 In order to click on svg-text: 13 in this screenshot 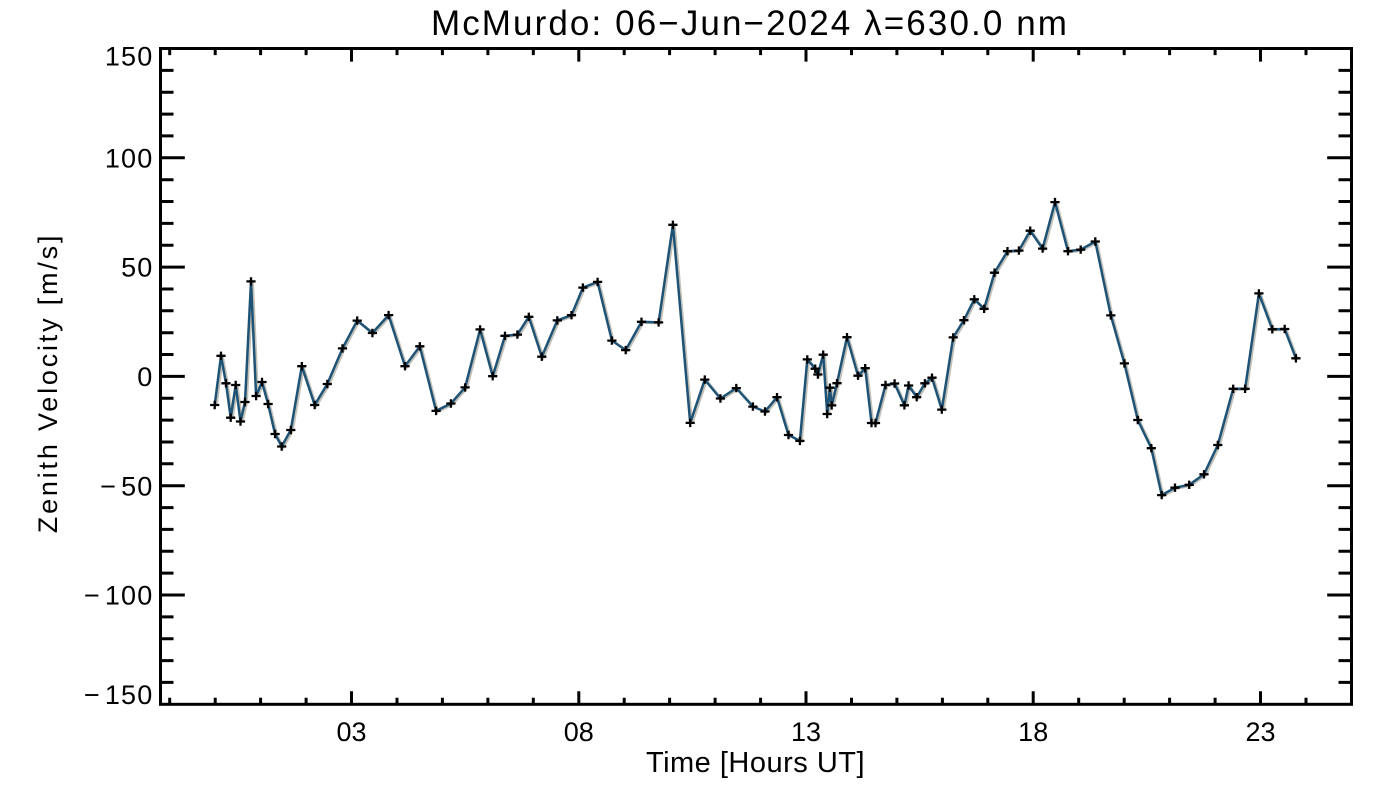, I will do `click(806, 732)`.